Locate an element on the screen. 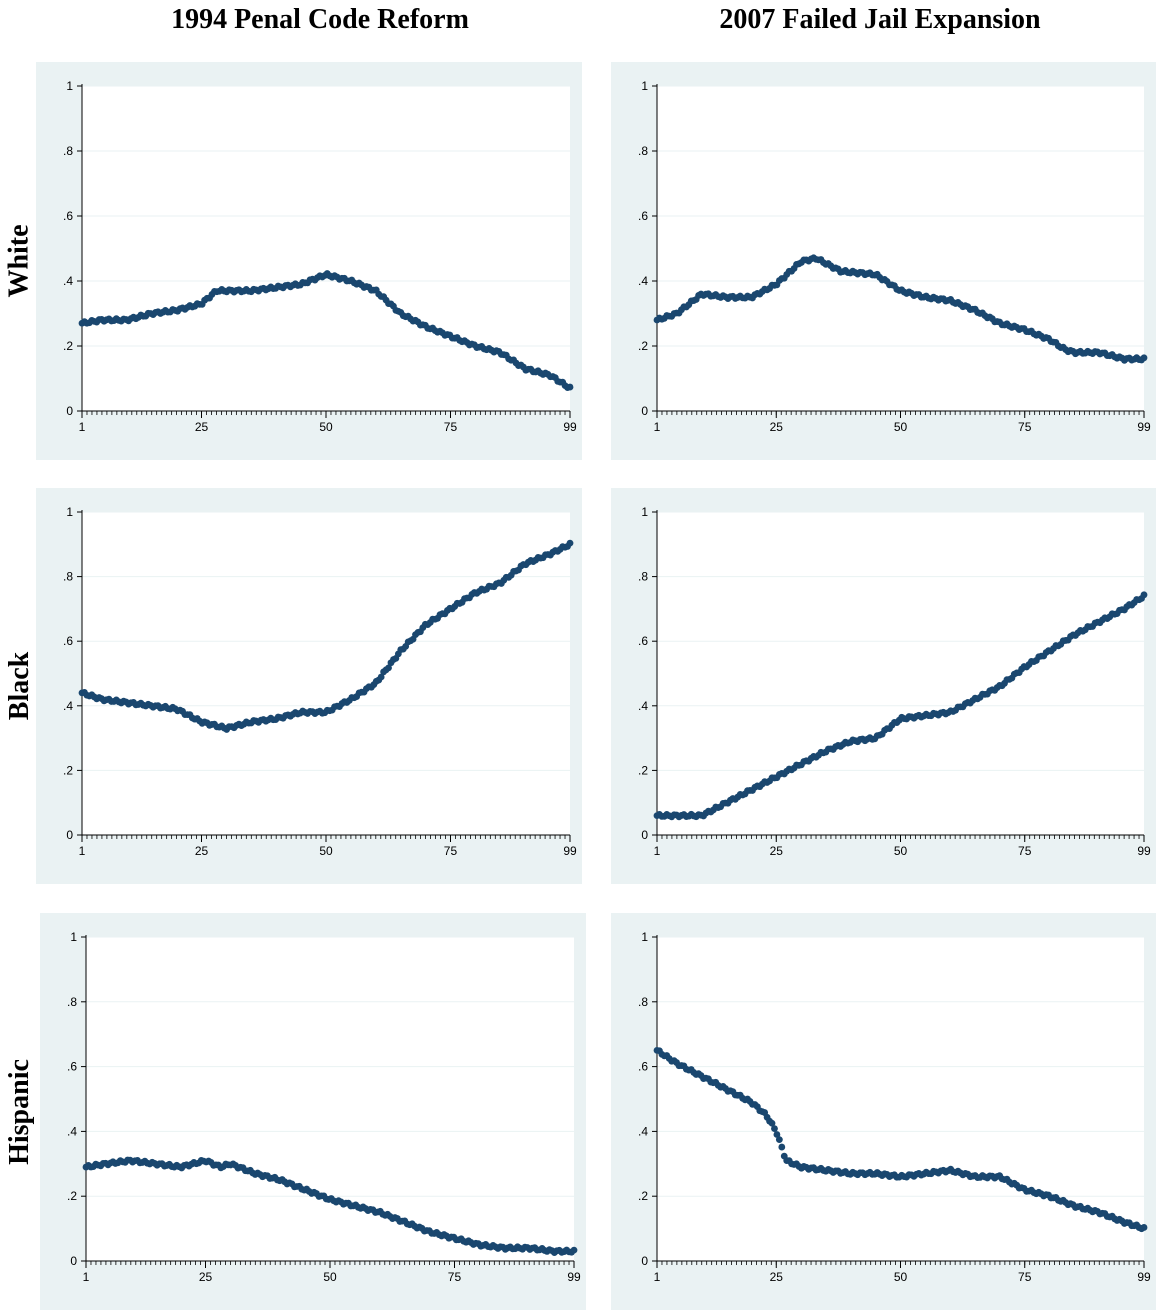 This screenshot has height=1311, width=1156. row-title-hispanic: Hispanic is located at coordinates (20, 1111).